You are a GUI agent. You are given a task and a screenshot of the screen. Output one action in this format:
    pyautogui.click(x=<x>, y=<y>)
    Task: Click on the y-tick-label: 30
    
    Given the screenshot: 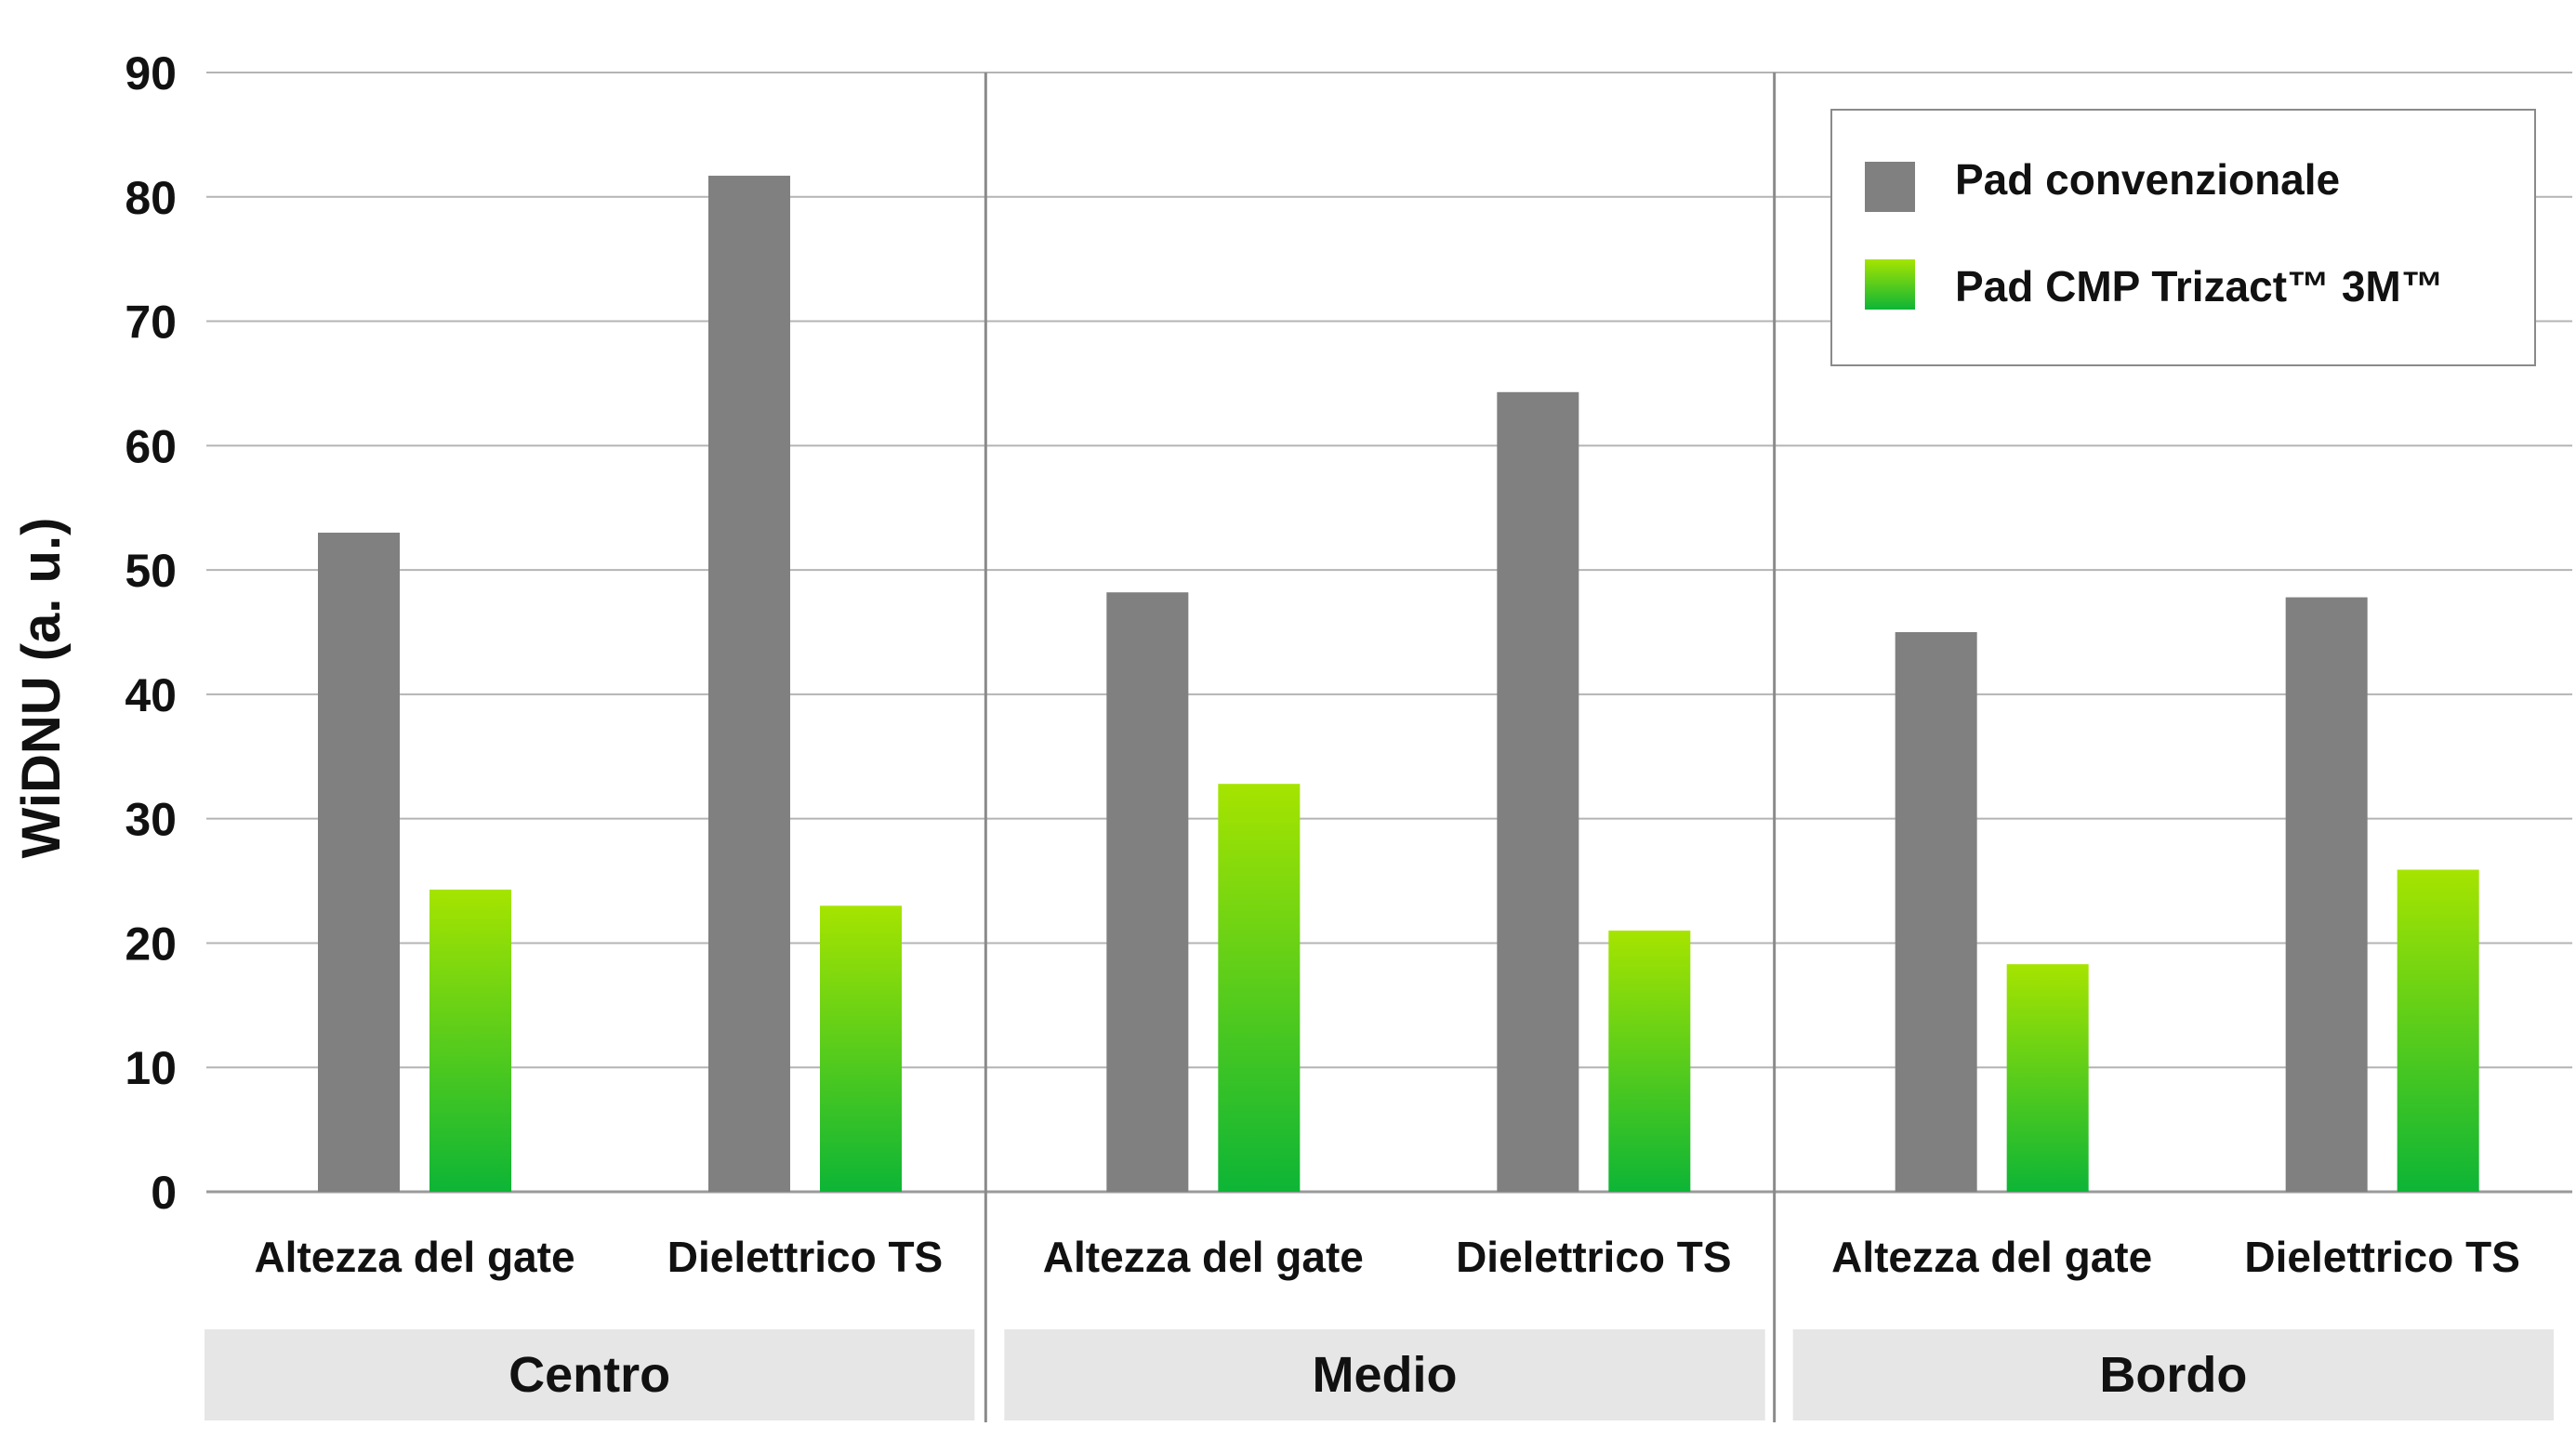 What is the action you would take?
    pyautogui.click(x=151, y=820)
    